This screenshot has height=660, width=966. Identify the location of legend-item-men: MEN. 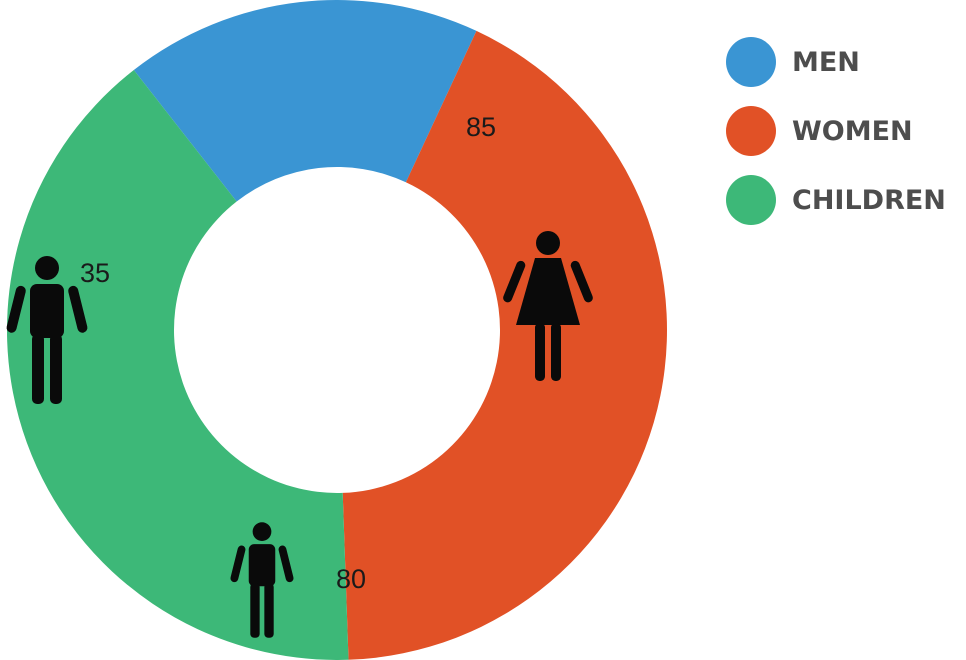
(836, 62).